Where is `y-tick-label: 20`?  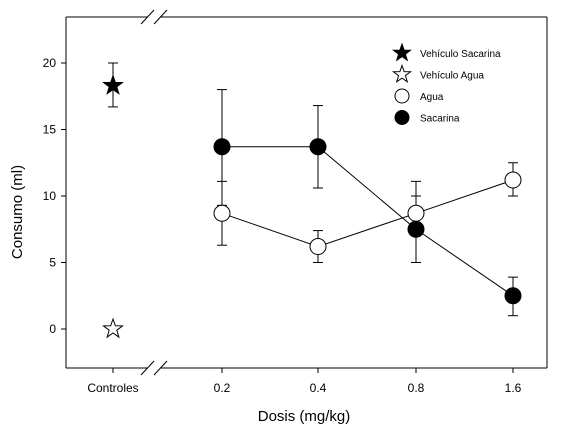 y-tick-label: 20 is located at coordinates (50, 63).